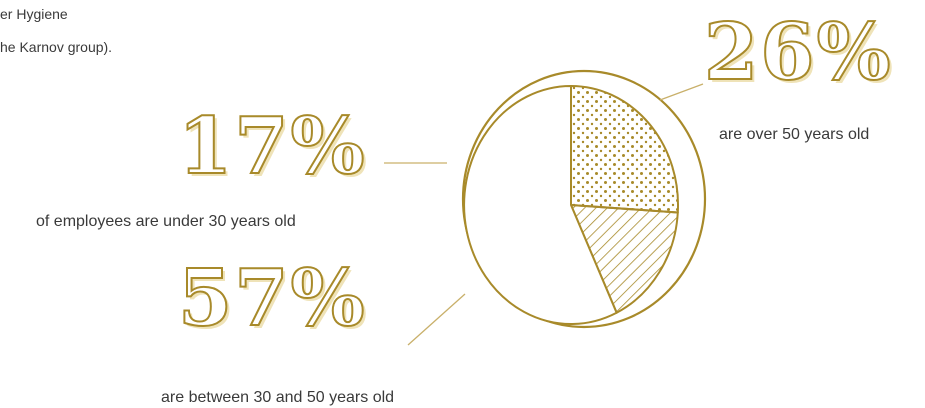  I want to click on slice-label-26: are over 50 years old, so click(794, 134).